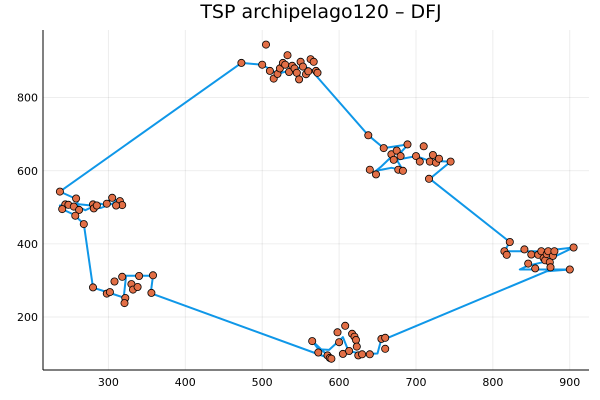  I want to click on x-tick-label: 600, so click(339, 382).